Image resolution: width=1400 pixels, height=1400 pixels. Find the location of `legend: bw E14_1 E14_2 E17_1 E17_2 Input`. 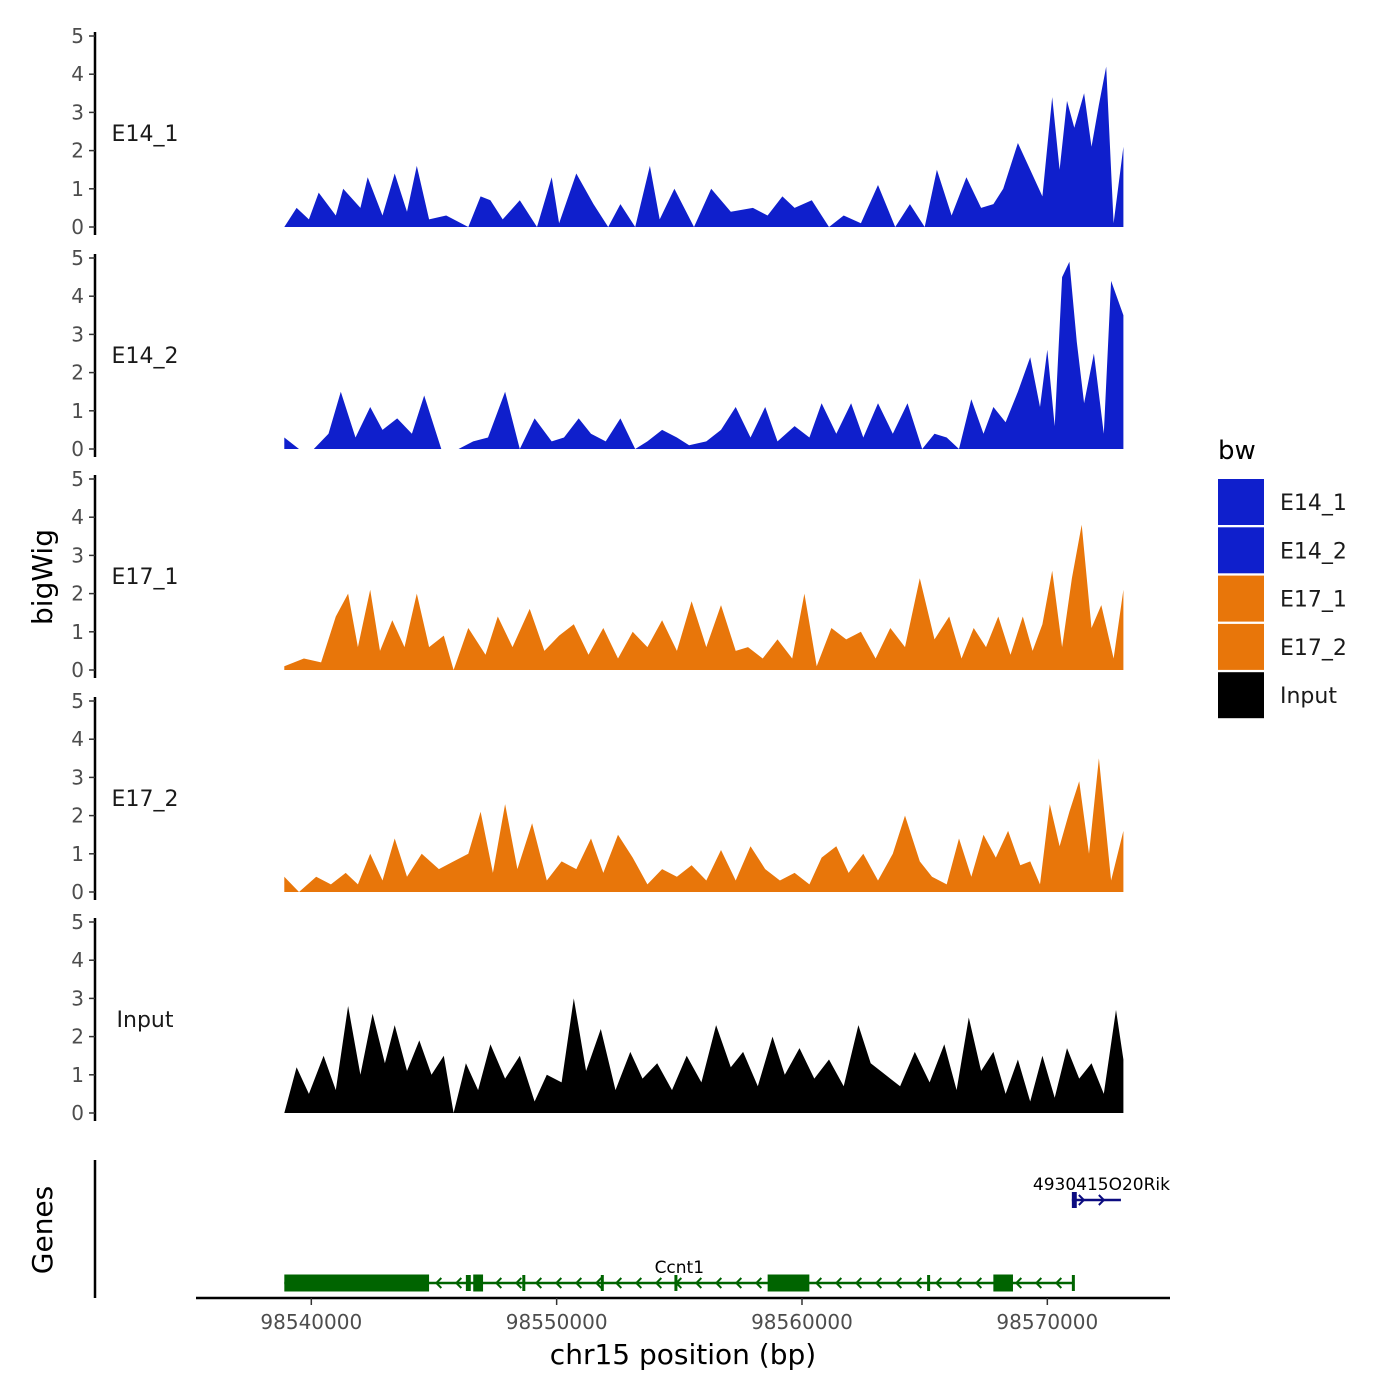

legend: bw E14_1 E14_2 E17_1 E17_2 Input is located at coordinates (1282, 577).